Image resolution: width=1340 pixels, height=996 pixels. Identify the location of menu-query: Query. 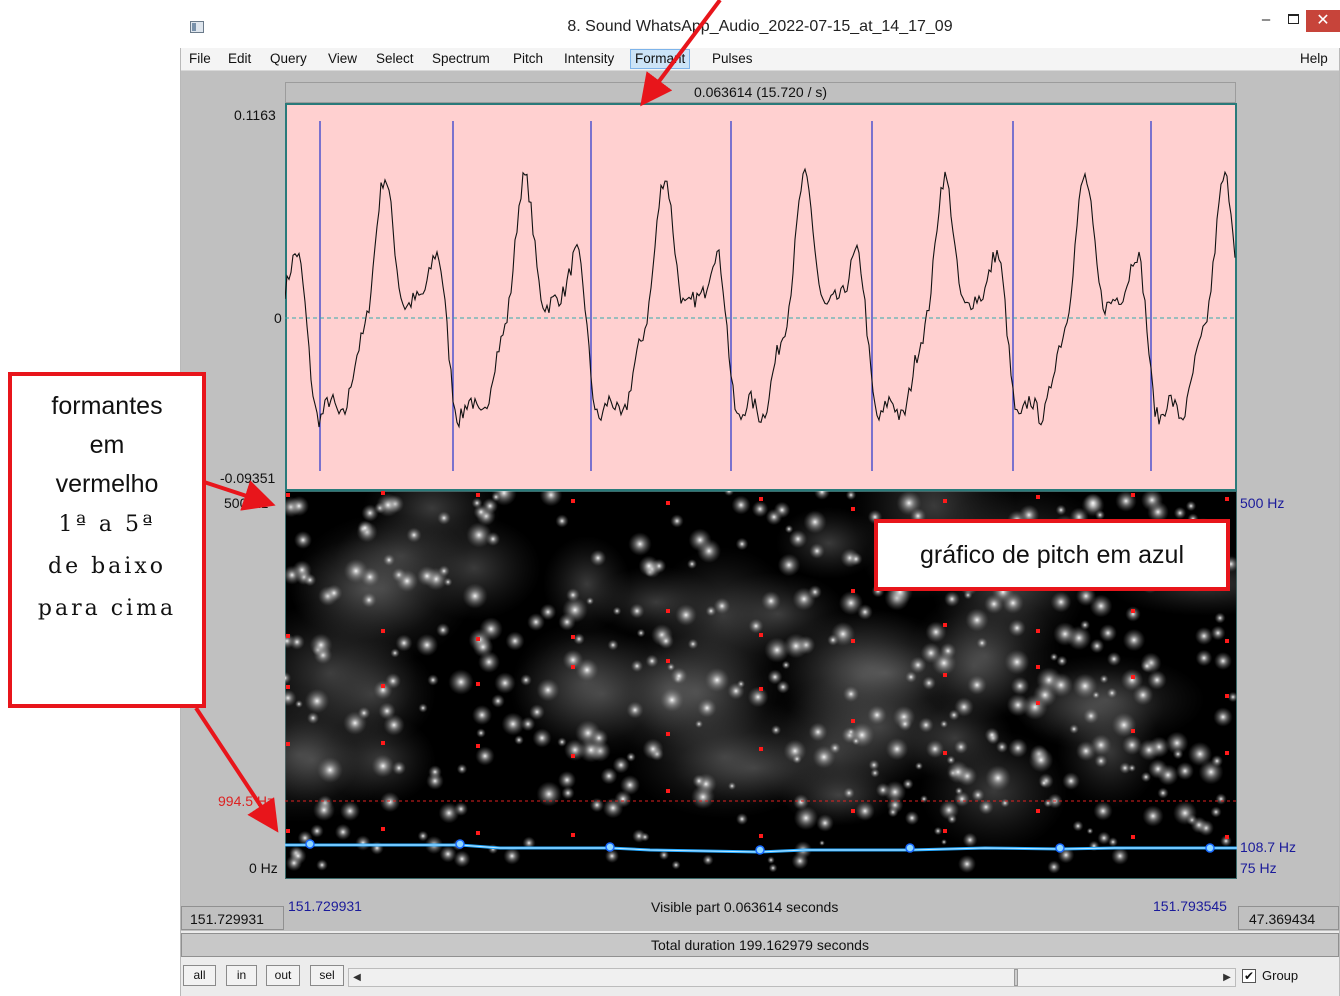
(288, 58).